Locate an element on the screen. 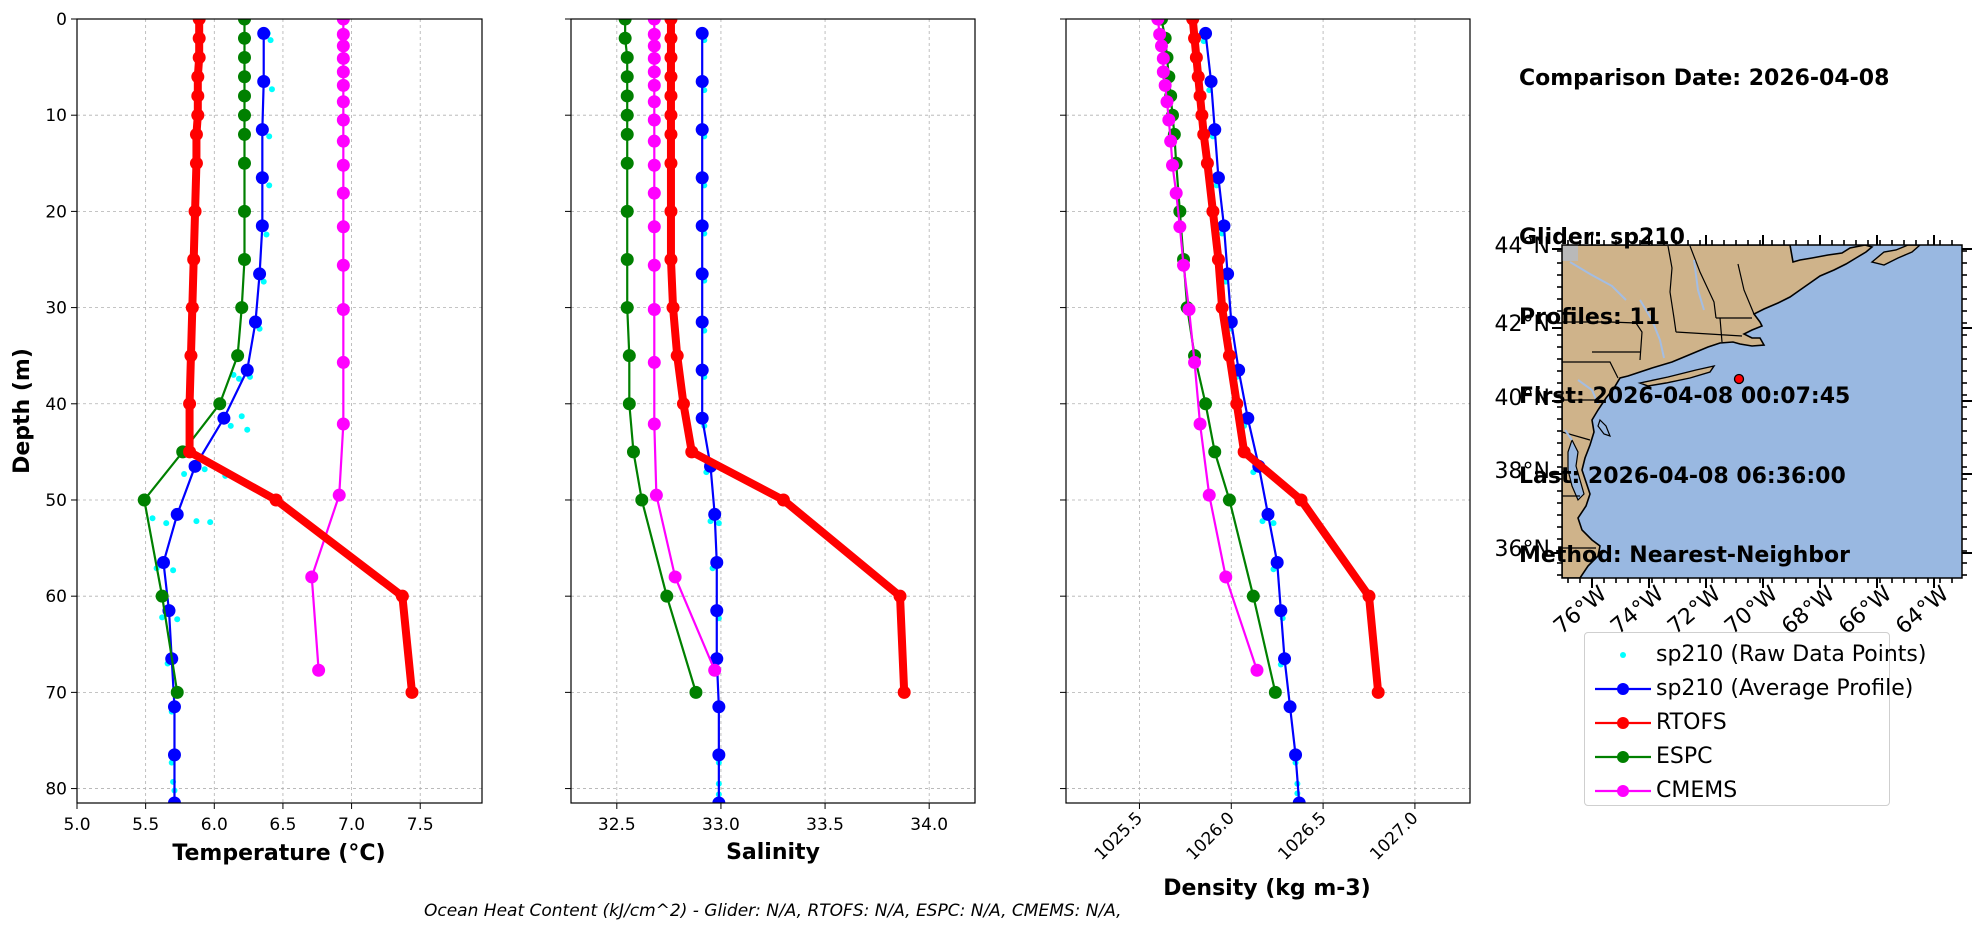 The height and width of the screenshot is (934, 1976). map-border-ticks is located at coordinates (1762, 411).